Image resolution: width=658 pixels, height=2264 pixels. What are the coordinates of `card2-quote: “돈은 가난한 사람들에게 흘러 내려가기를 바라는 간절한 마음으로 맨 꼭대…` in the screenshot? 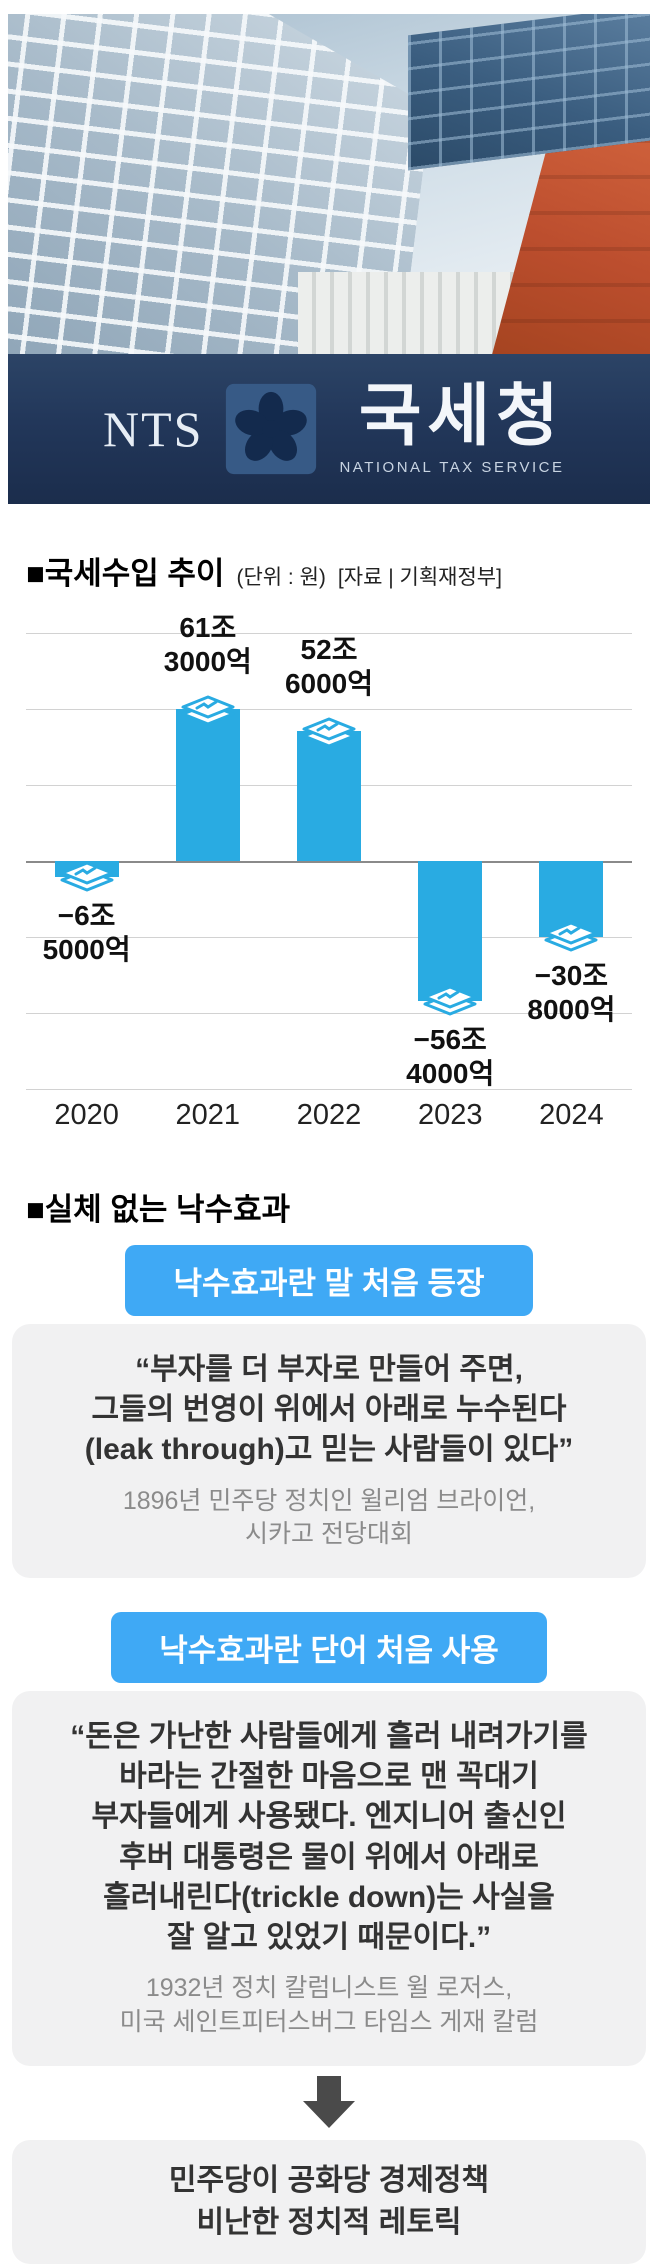 It's located at (329, 1837).